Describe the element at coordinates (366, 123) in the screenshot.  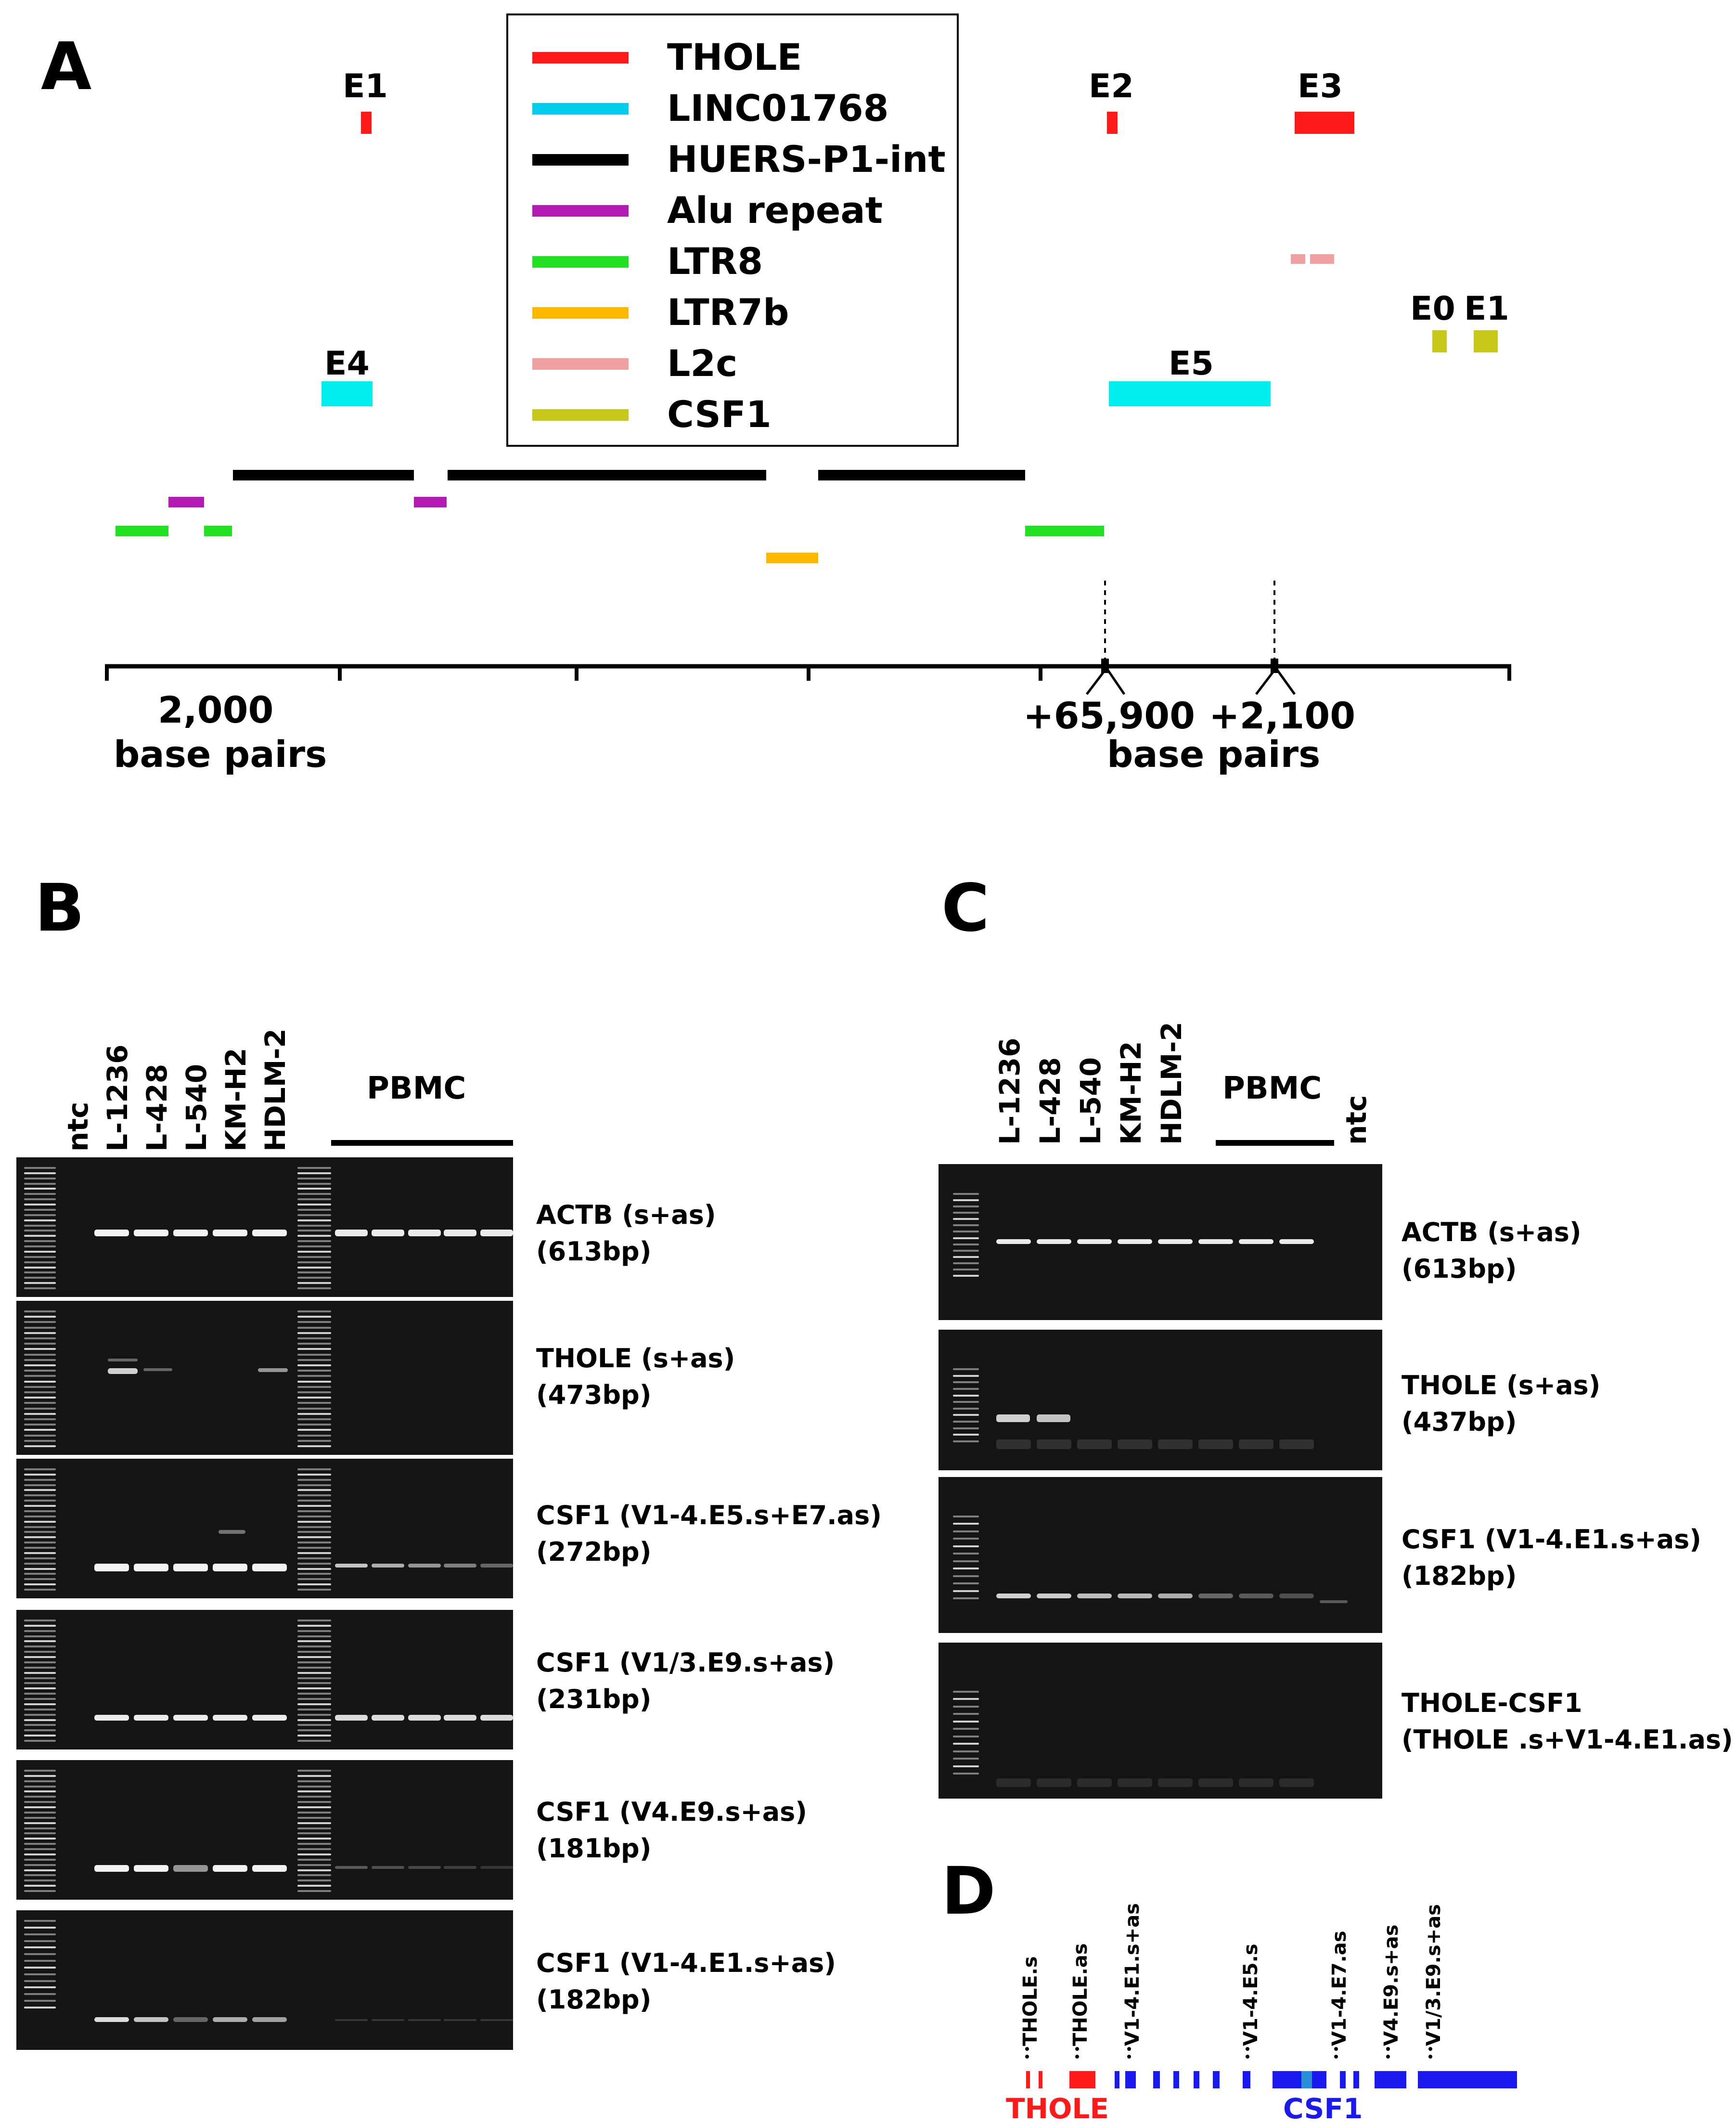
I see `thole-exon-e1` at that location.